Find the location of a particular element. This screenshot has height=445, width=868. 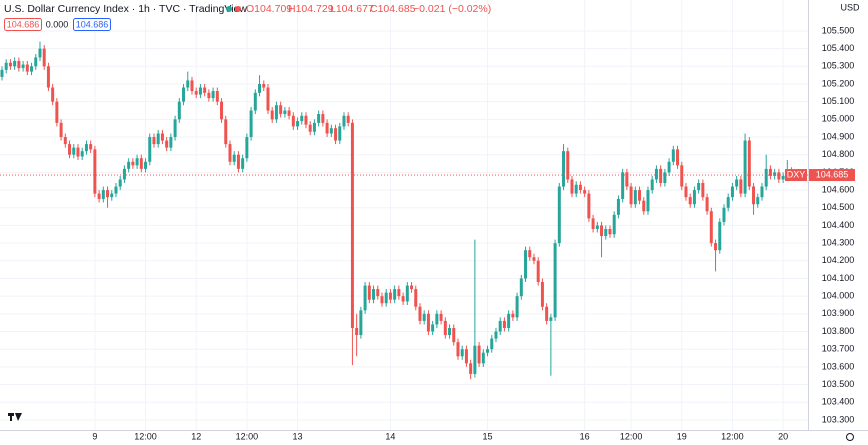

x-tick-label: 19 is located at coordinates (682, 436).